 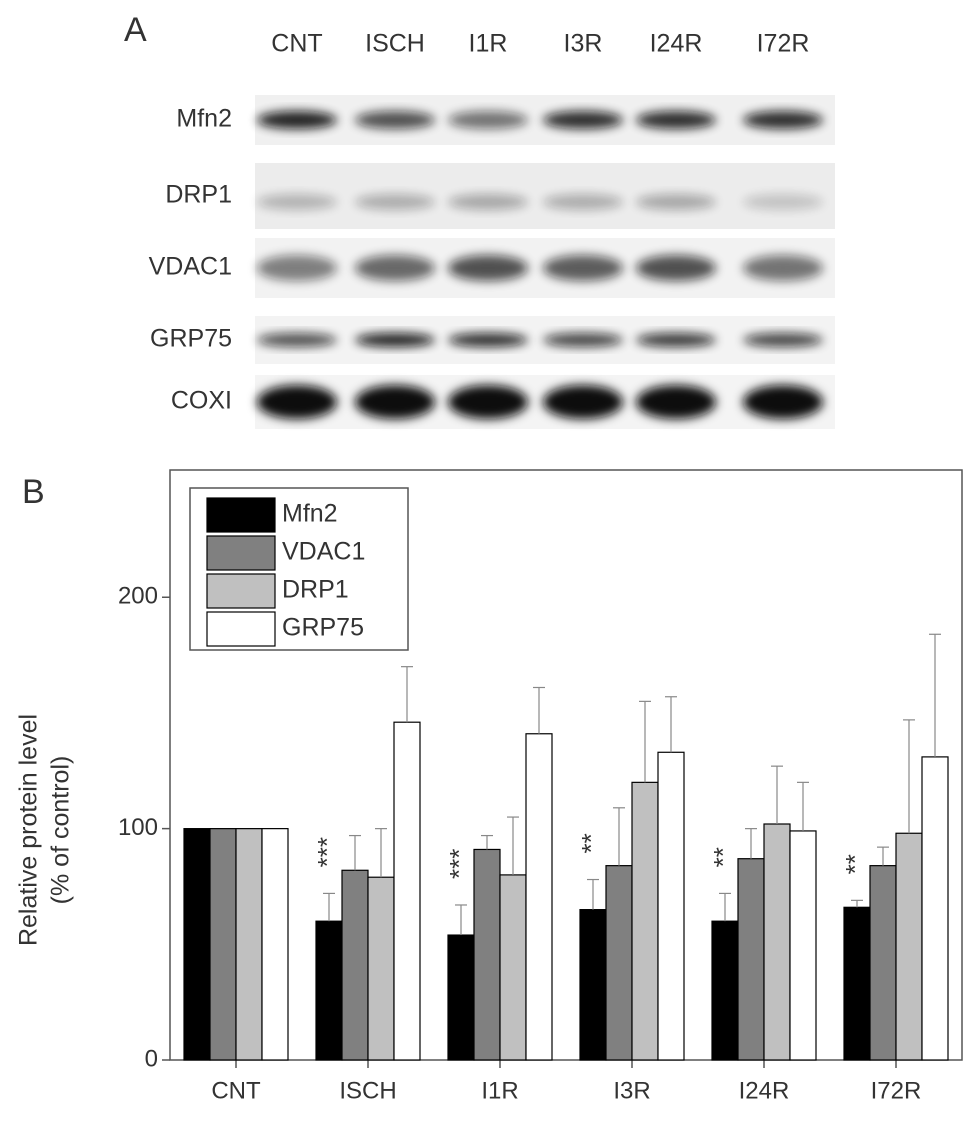 I want to click on panel-label: A, so click(x=135, y=30).